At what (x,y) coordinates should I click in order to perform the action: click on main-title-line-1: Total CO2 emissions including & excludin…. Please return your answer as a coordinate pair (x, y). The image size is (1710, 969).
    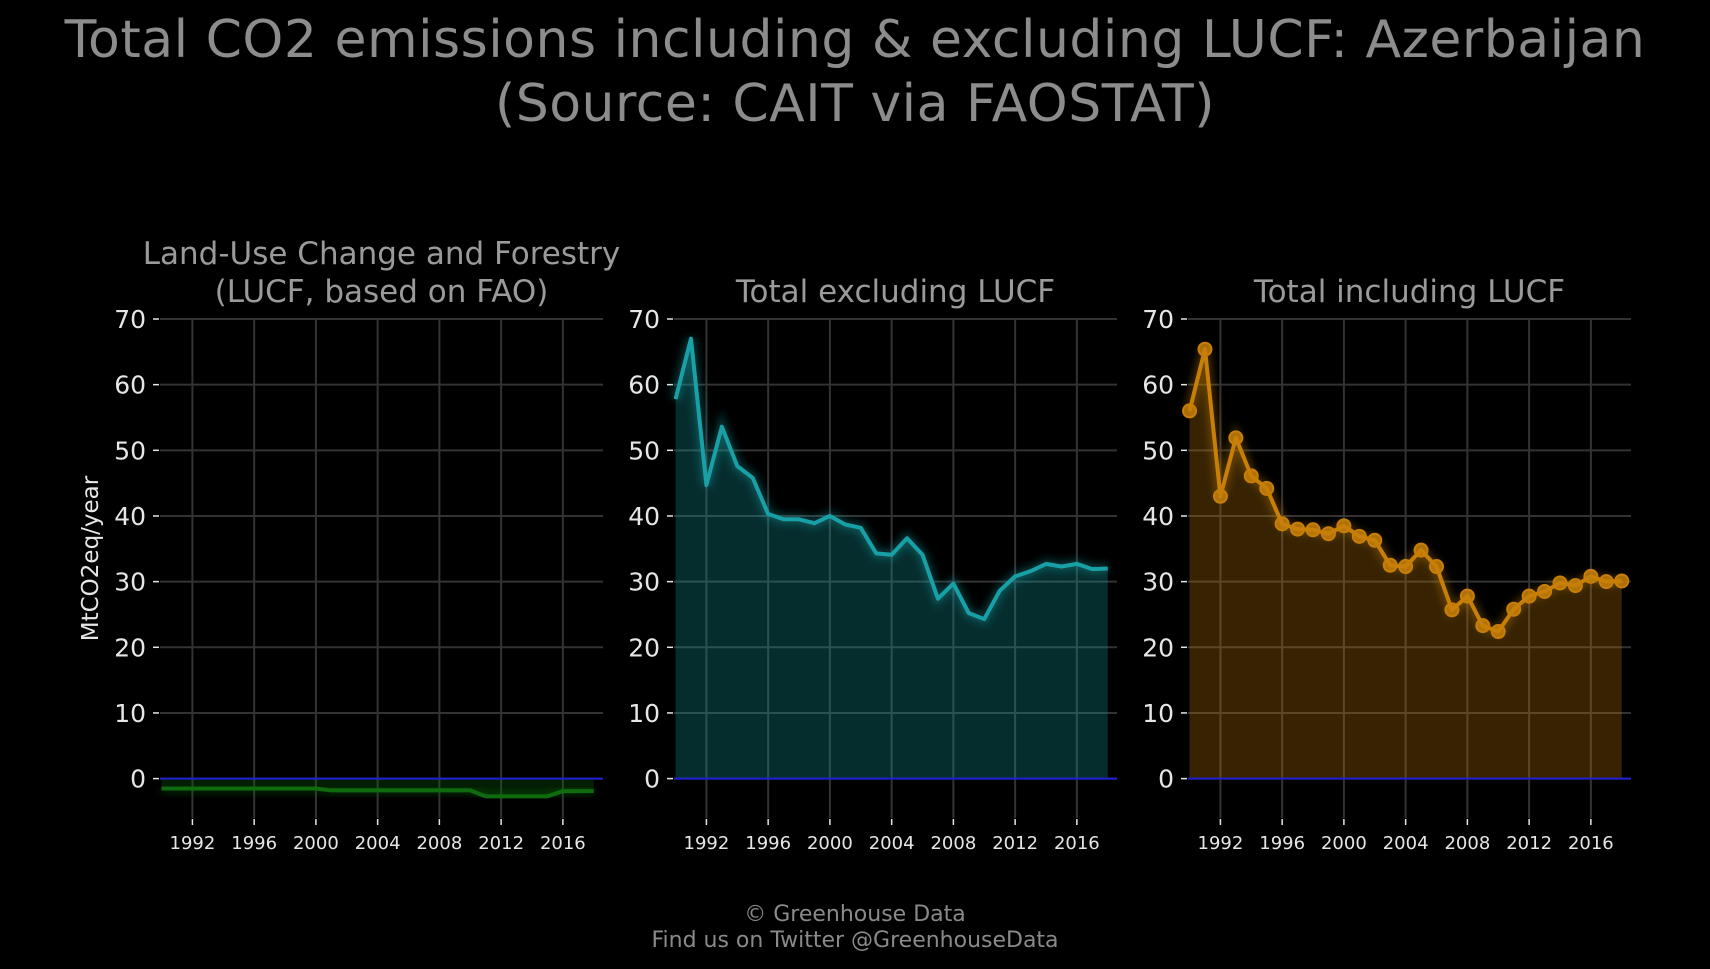
    Looking at the image, I should click on (855, 40).